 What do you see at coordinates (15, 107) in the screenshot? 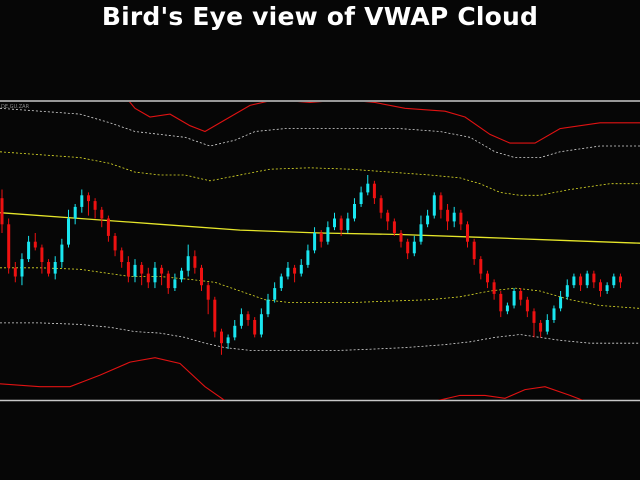
I see `symbol-label: DE.GU.ZAR` at bounding box center [15, 107].